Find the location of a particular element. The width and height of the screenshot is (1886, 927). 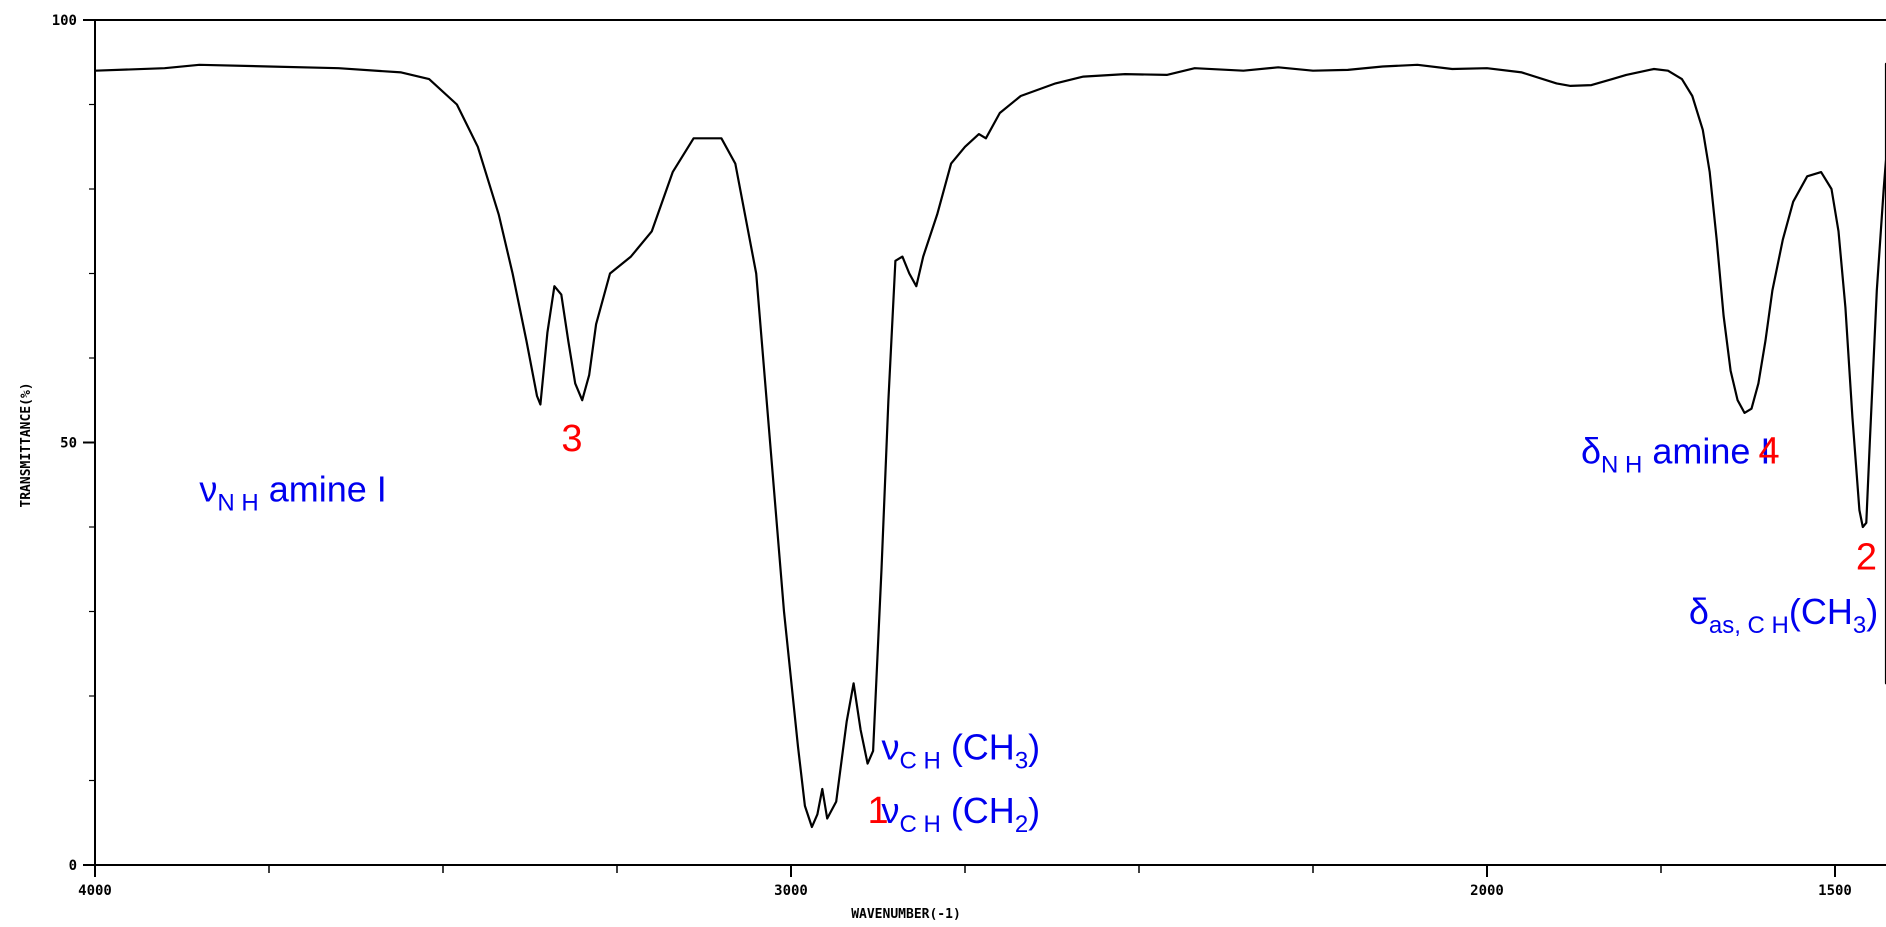

y-tick-label: 50 is located at coordinates (68, 444).